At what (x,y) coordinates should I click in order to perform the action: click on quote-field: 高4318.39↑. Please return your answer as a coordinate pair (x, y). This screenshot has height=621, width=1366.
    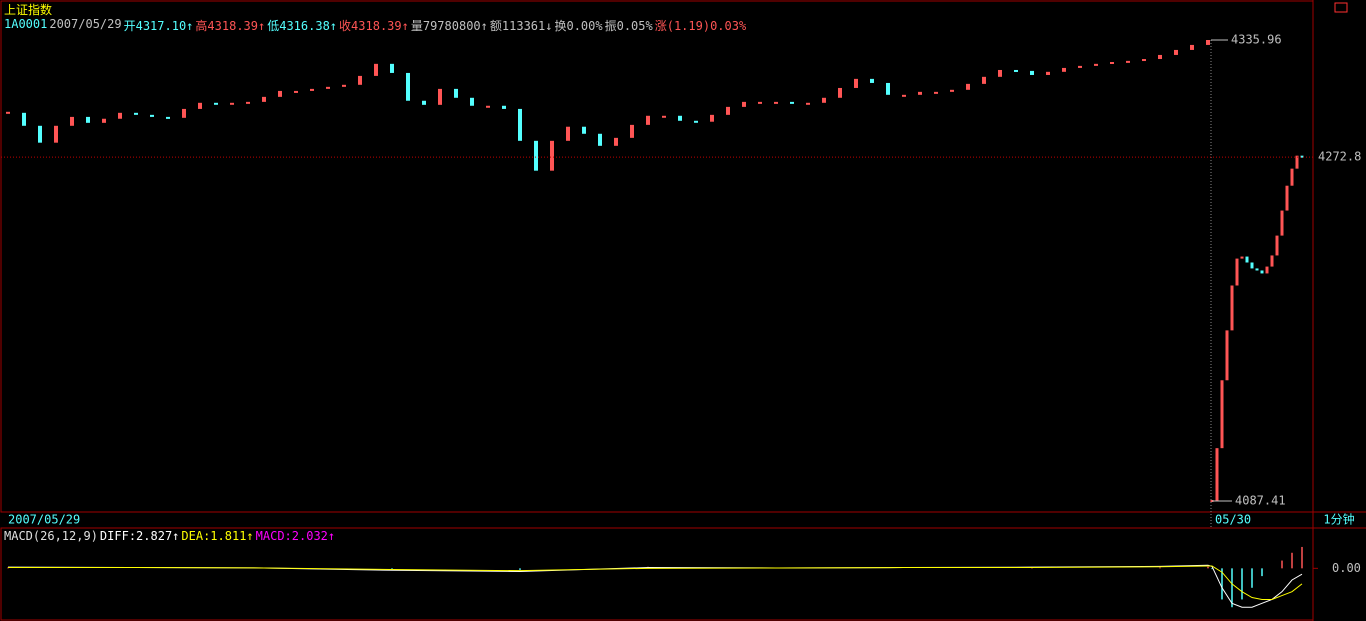
    Looking at the image, I should click on (230, 26).